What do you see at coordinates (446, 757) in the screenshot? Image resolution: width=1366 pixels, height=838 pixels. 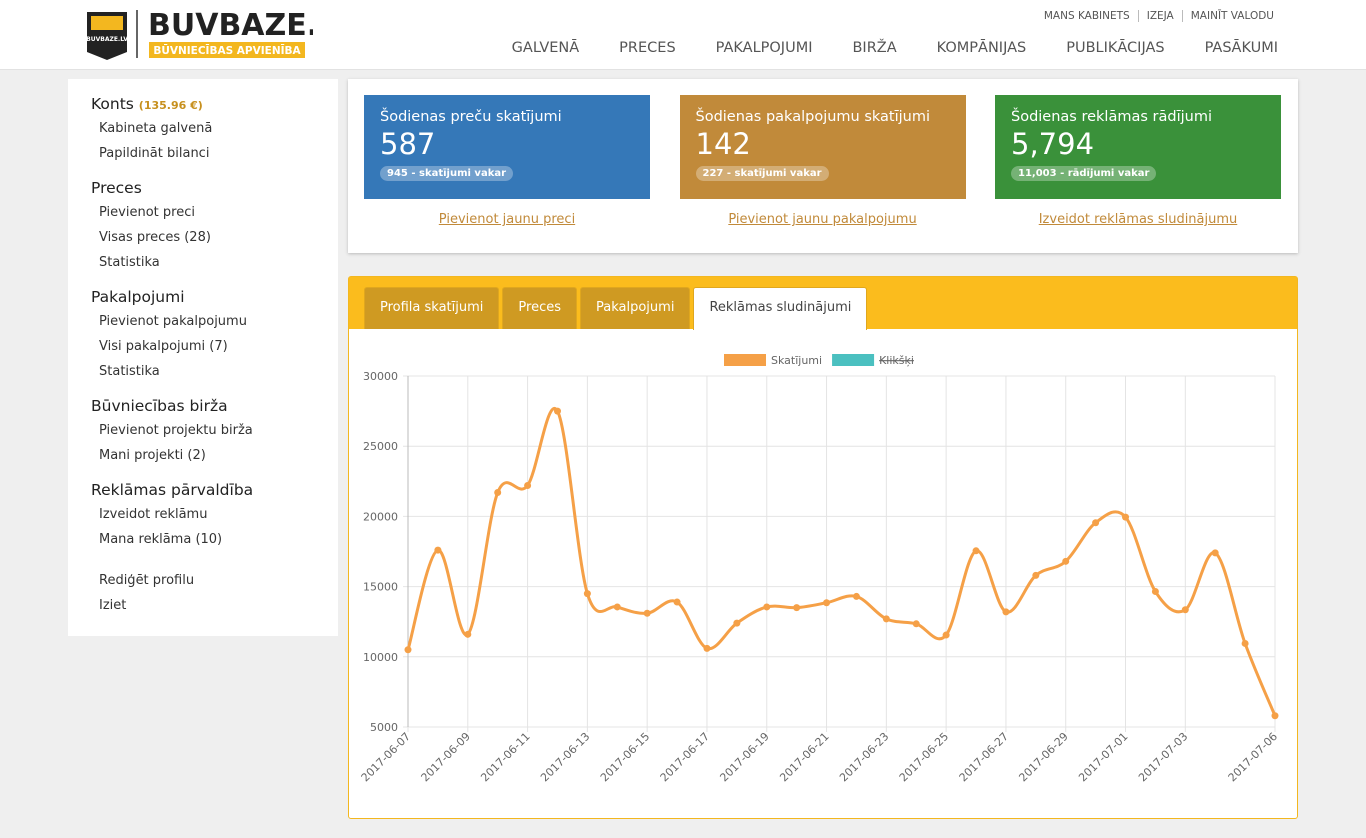 I see `x-tick-label: 2017-06-09` at bounding box center [446, 757].